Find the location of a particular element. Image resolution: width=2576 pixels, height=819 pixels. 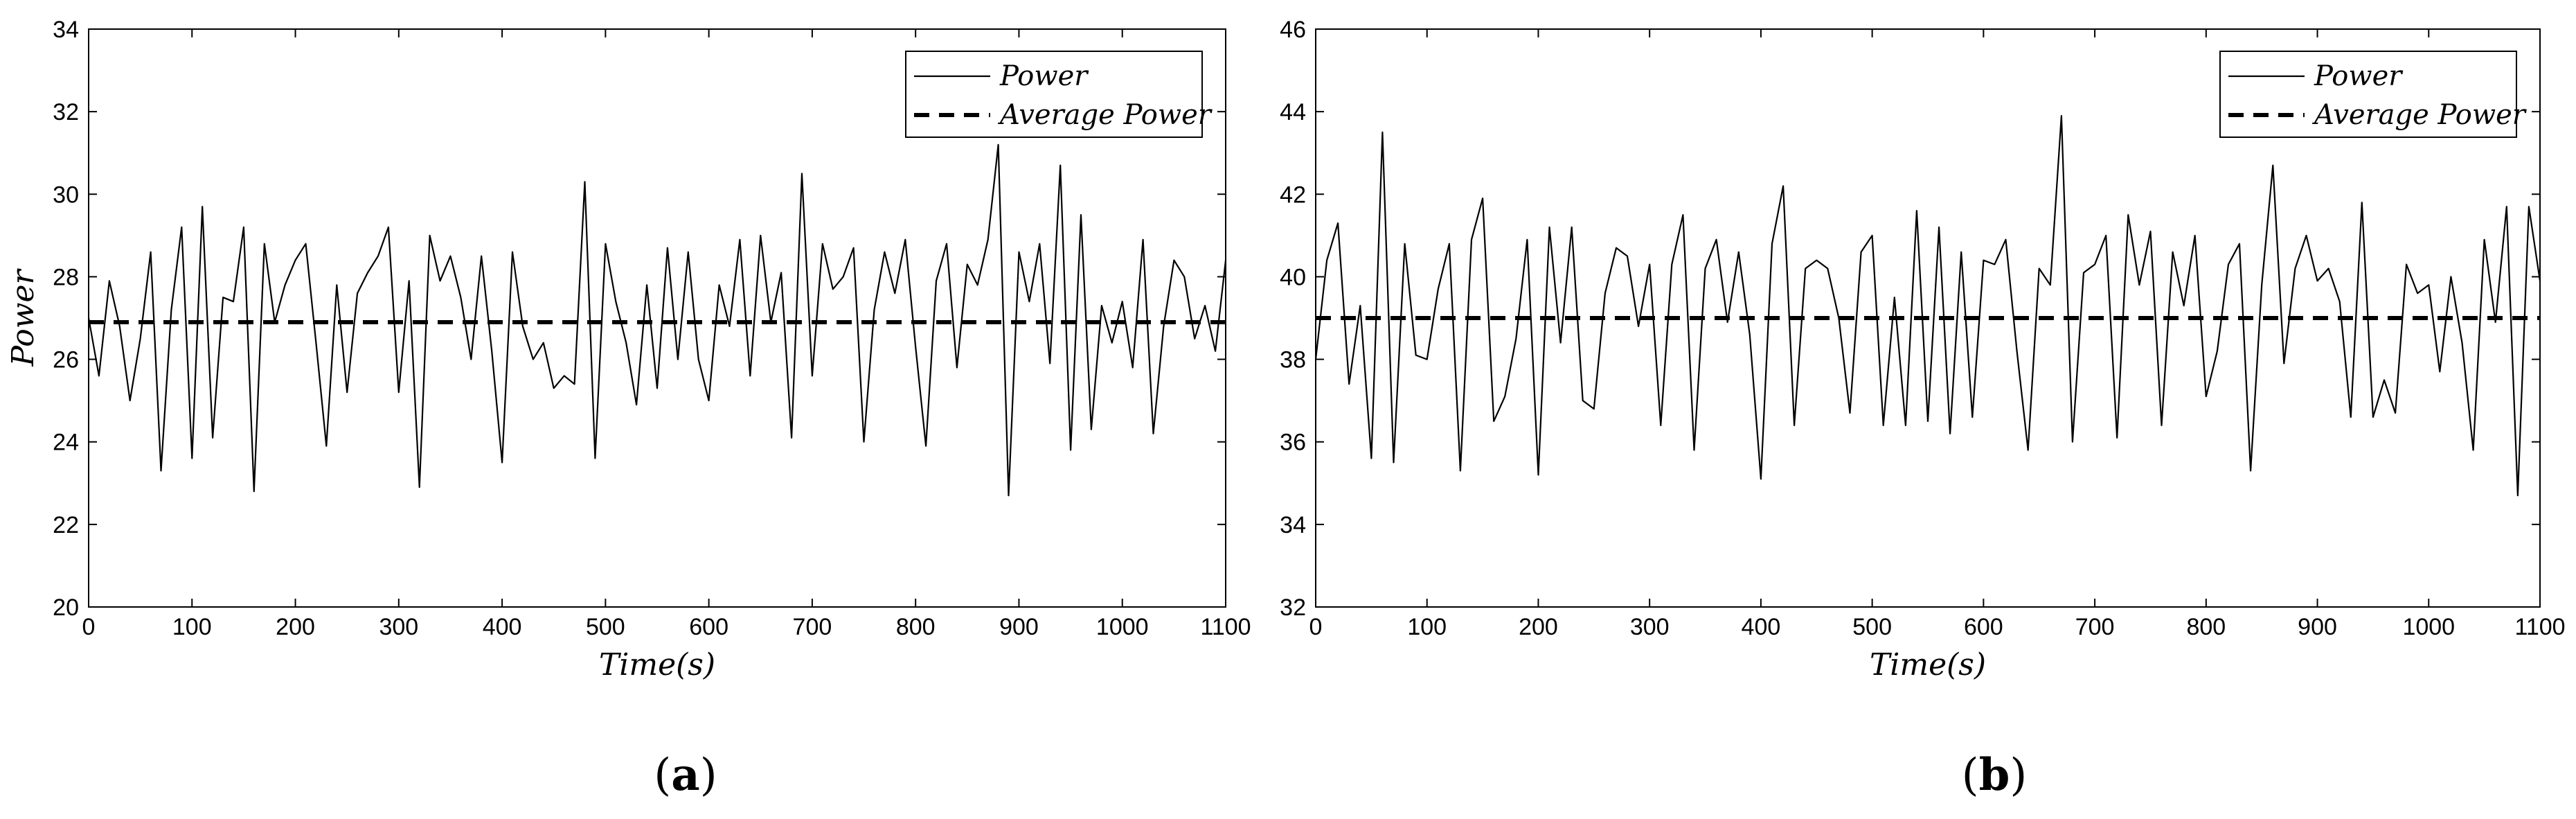

y-tick-label: 28 is located at coordinates (66, 277).